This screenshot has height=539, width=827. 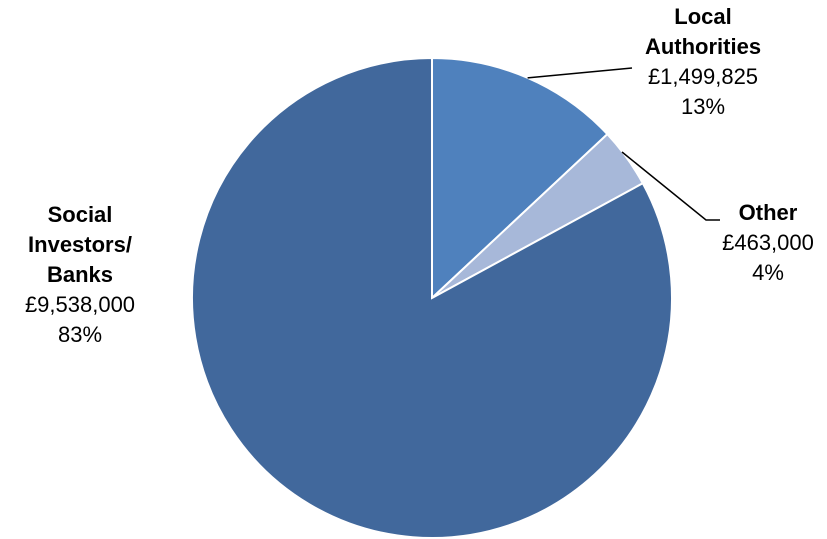 What do you see at coordinates (80, 334) in the screenshot?
I see `label-social-investors-percent: 83%` at bounding box center [80, 334].